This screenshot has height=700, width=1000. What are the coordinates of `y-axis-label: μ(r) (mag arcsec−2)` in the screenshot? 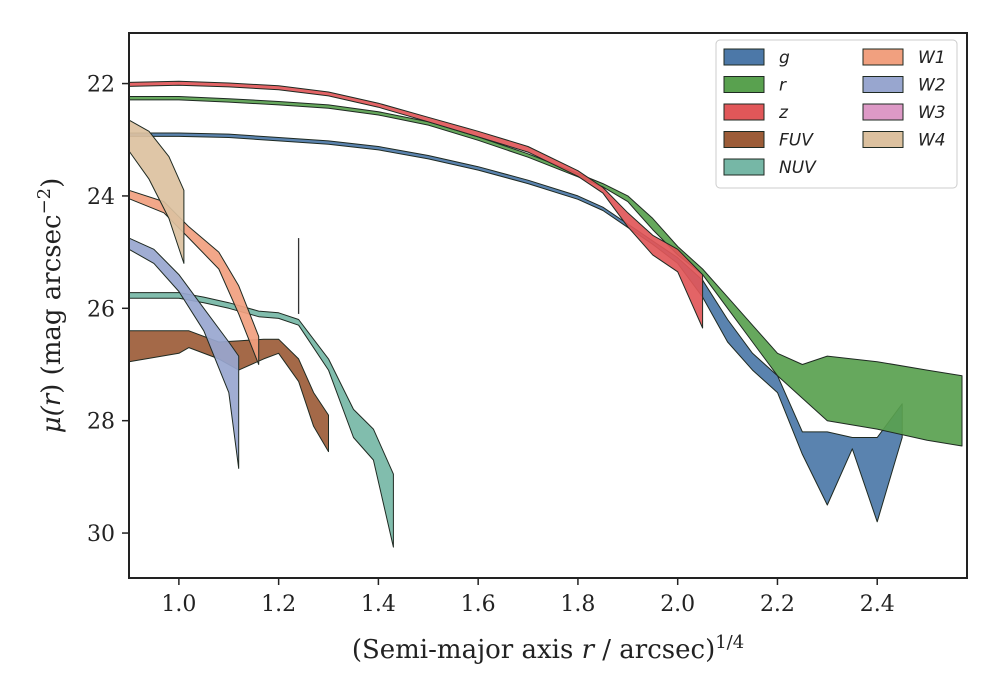 It's located at (50, 306).